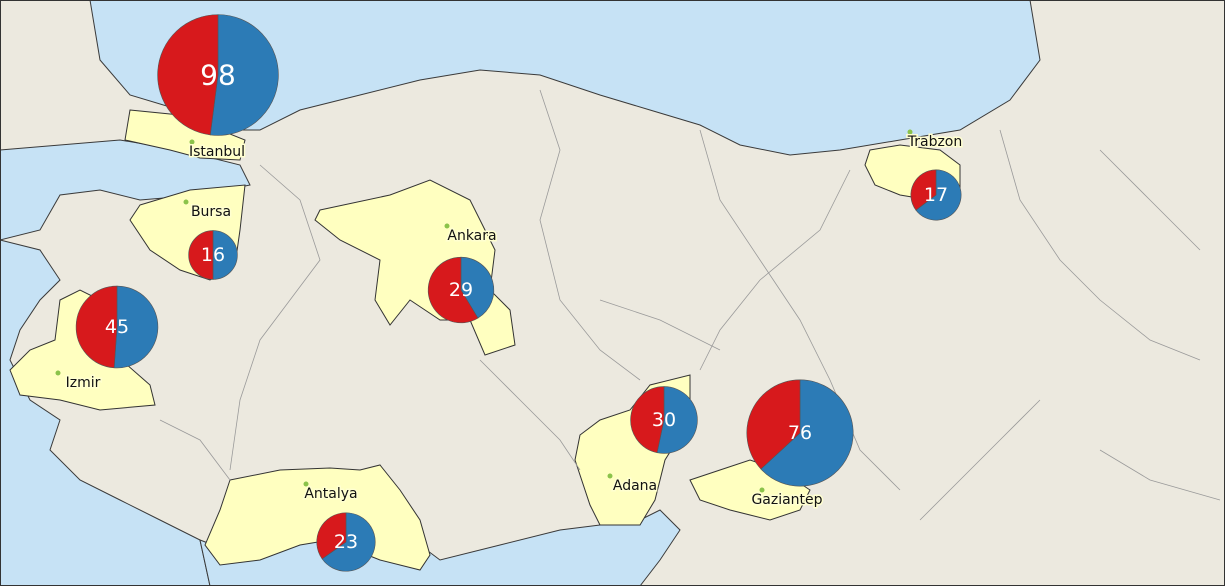  I want to click on pie-total: 17, so click(936, 195).